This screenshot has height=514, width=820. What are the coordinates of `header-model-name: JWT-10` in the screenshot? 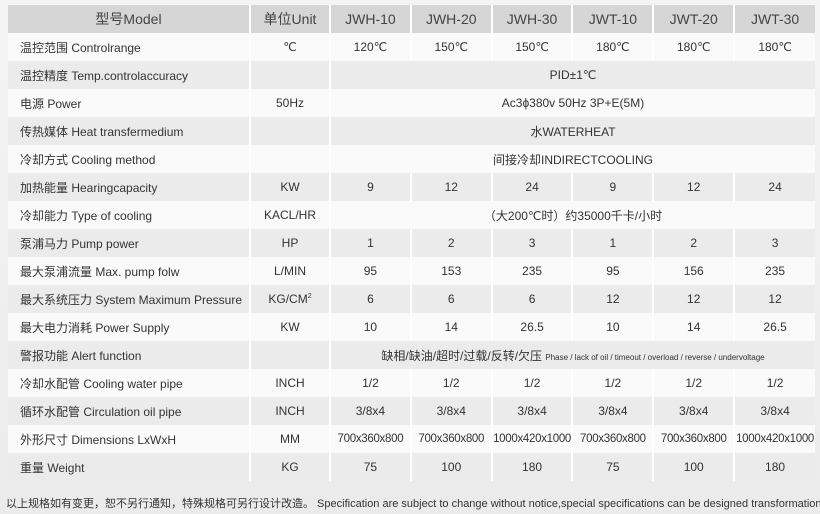 It's located at (612, 19).